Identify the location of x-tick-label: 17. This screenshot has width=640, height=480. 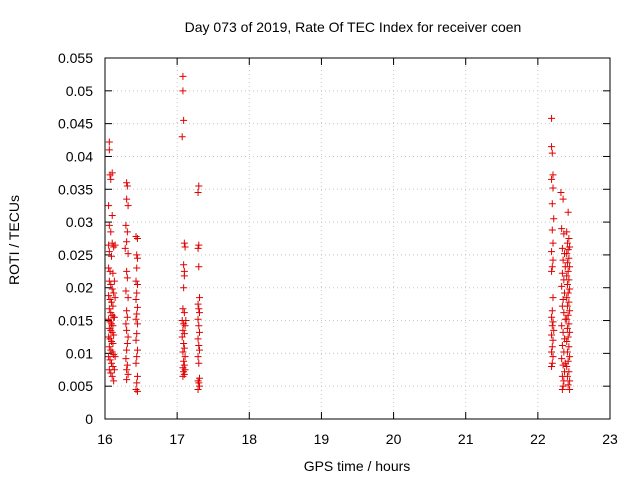
(177, 439).